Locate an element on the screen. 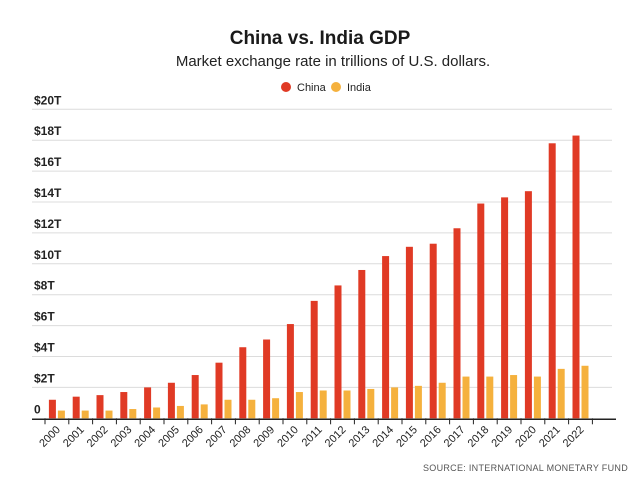 The height and width of the screenshot is (484, 640). bar-india-2003 is located at coordinates (133, 414).